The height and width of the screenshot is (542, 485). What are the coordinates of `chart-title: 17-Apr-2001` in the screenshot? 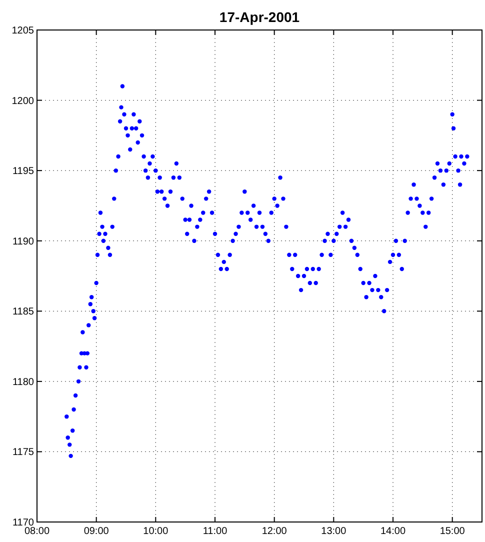 It's located at (259, 17).